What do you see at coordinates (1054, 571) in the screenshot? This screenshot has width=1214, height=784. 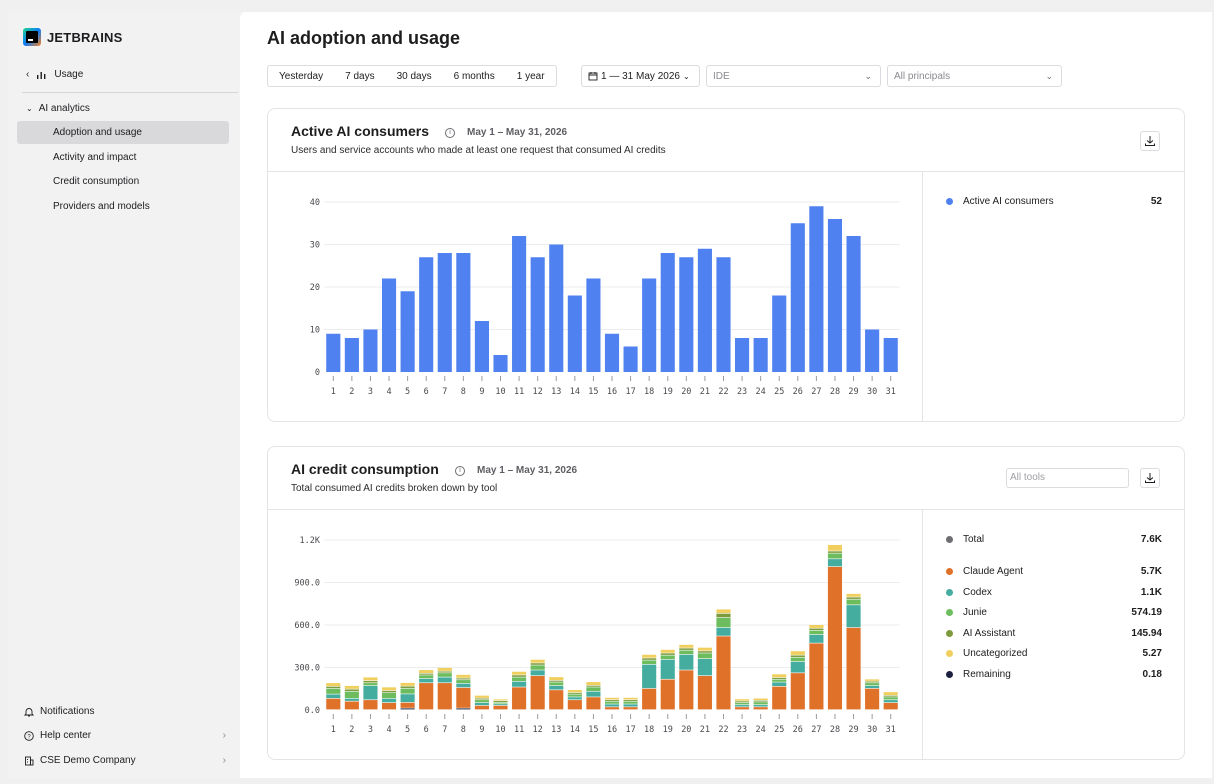 I see `legend-item-claude-agent: Claude Agent 5.7K` at bounding box center [1054, 571].